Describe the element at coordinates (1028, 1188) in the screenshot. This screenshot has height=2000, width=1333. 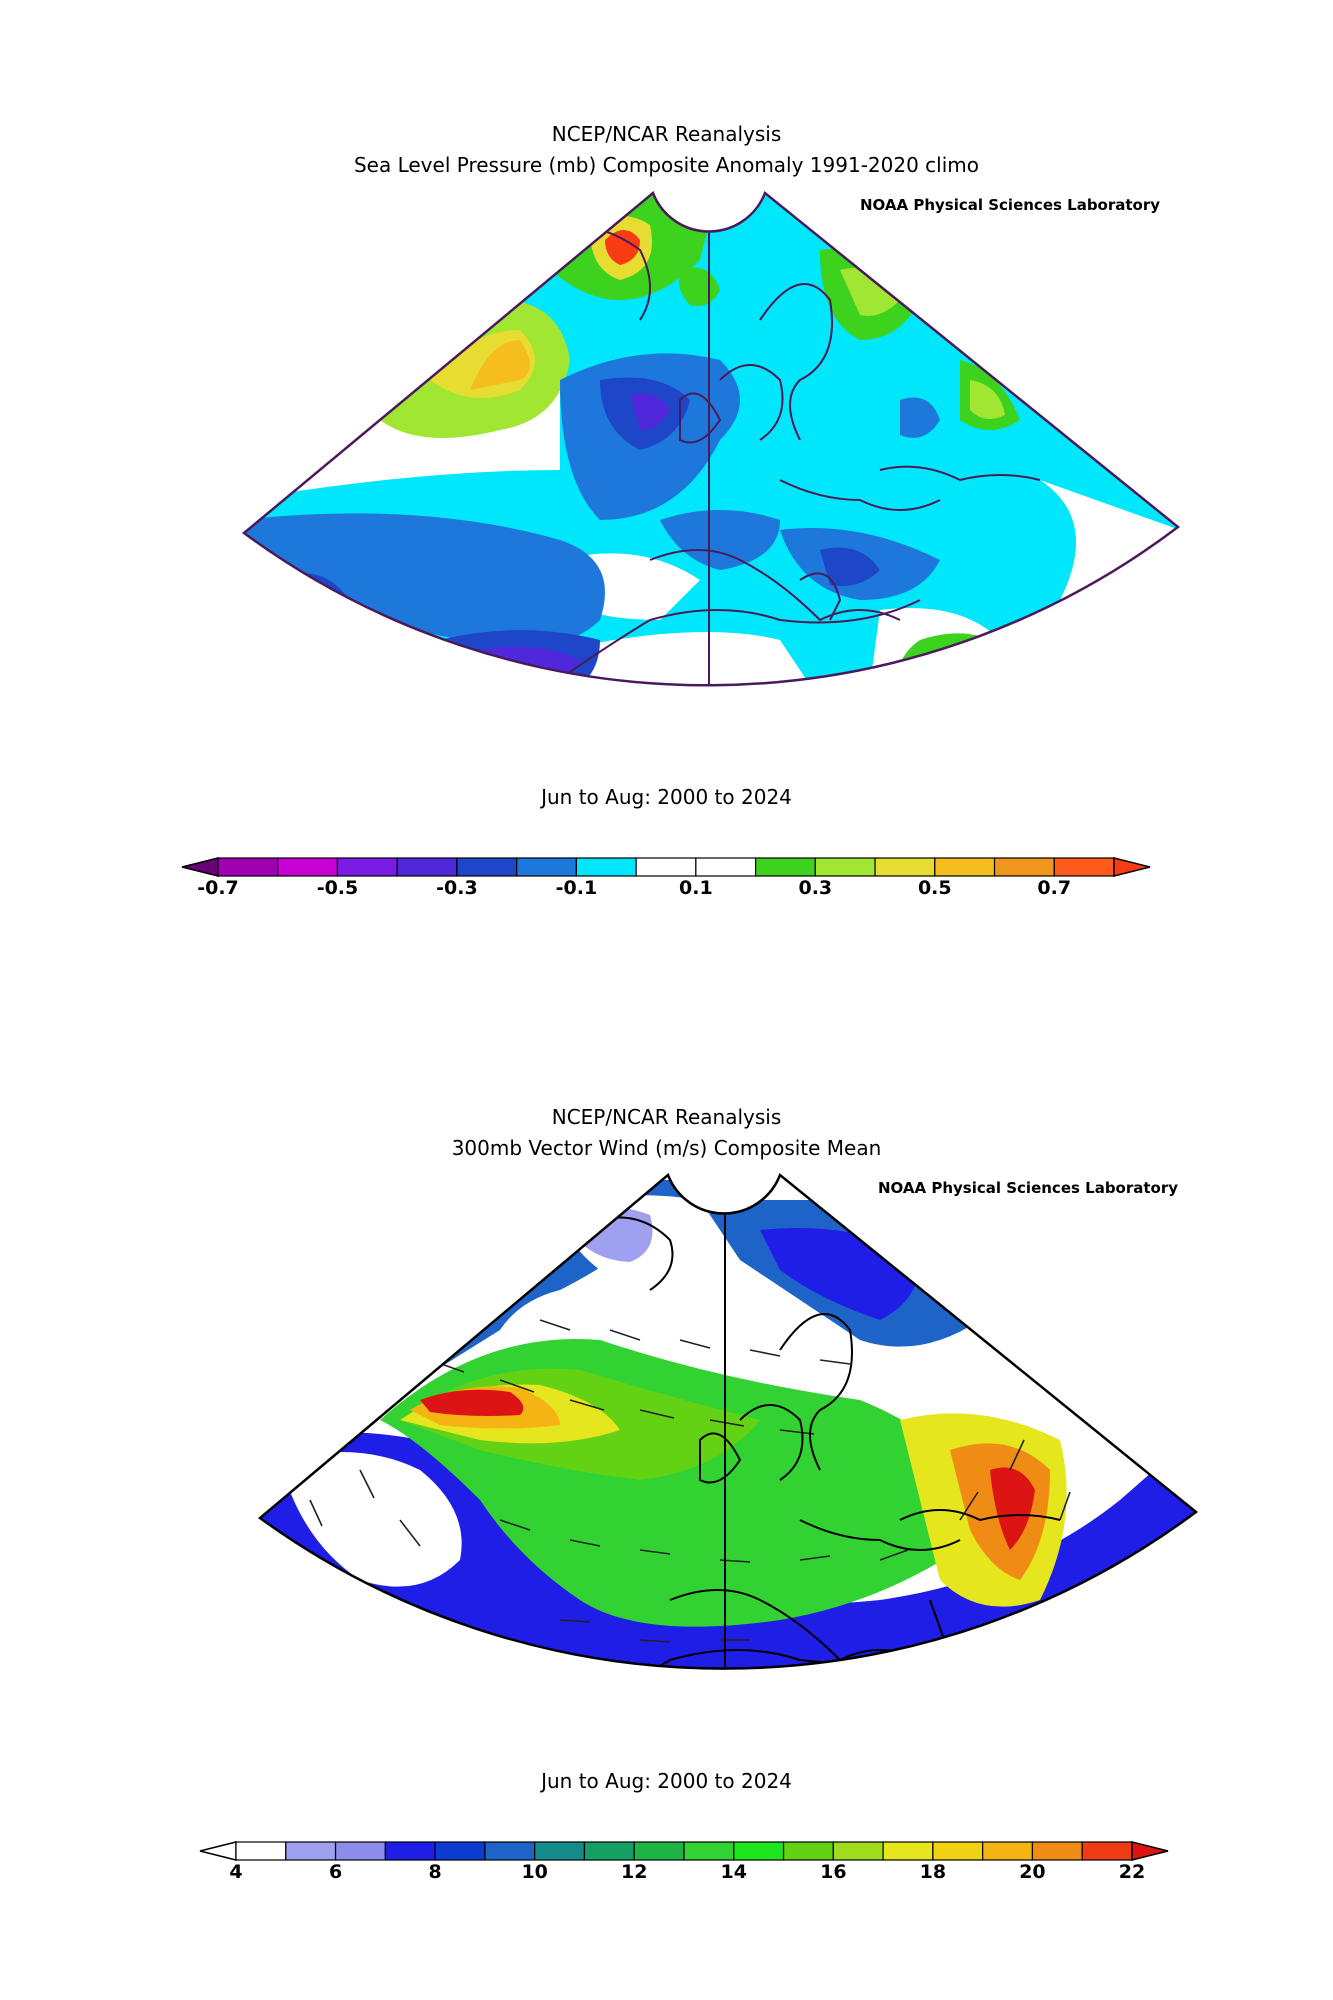
I see `panel2-credit: NOAA Physical Sciences Laboratory` at that location.